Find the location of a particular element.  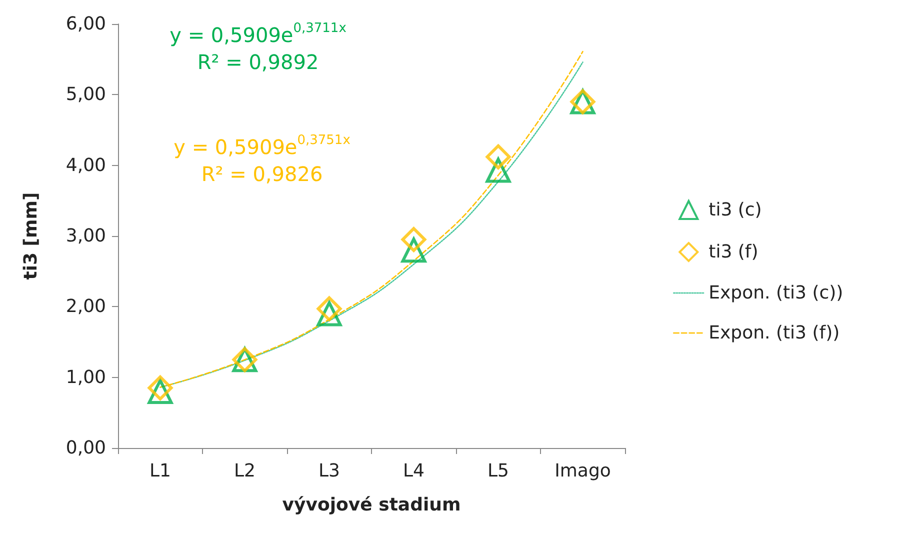

legend-label: ti3 (c) is located at coordinates (735, 210).